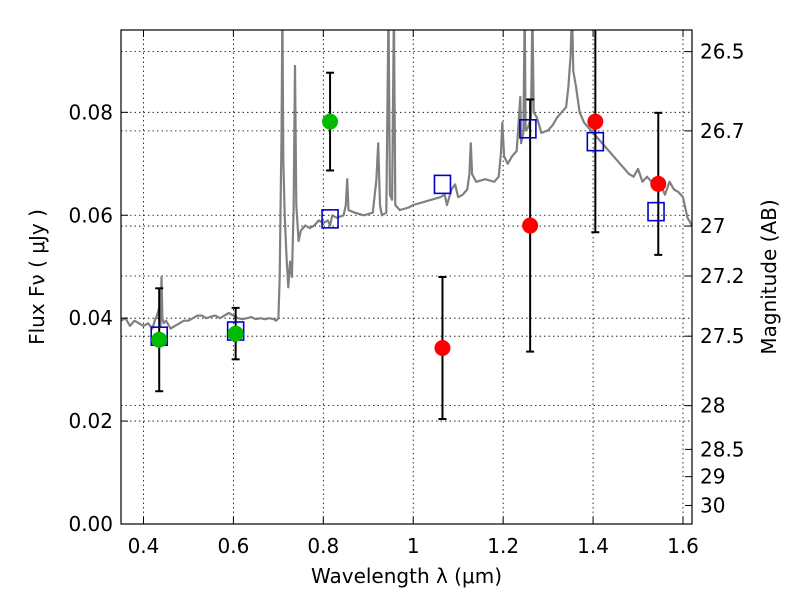  Describe the element at coordinates (90, 112) in the screenshot. I see `y-tick-label: 0.08` at that location.